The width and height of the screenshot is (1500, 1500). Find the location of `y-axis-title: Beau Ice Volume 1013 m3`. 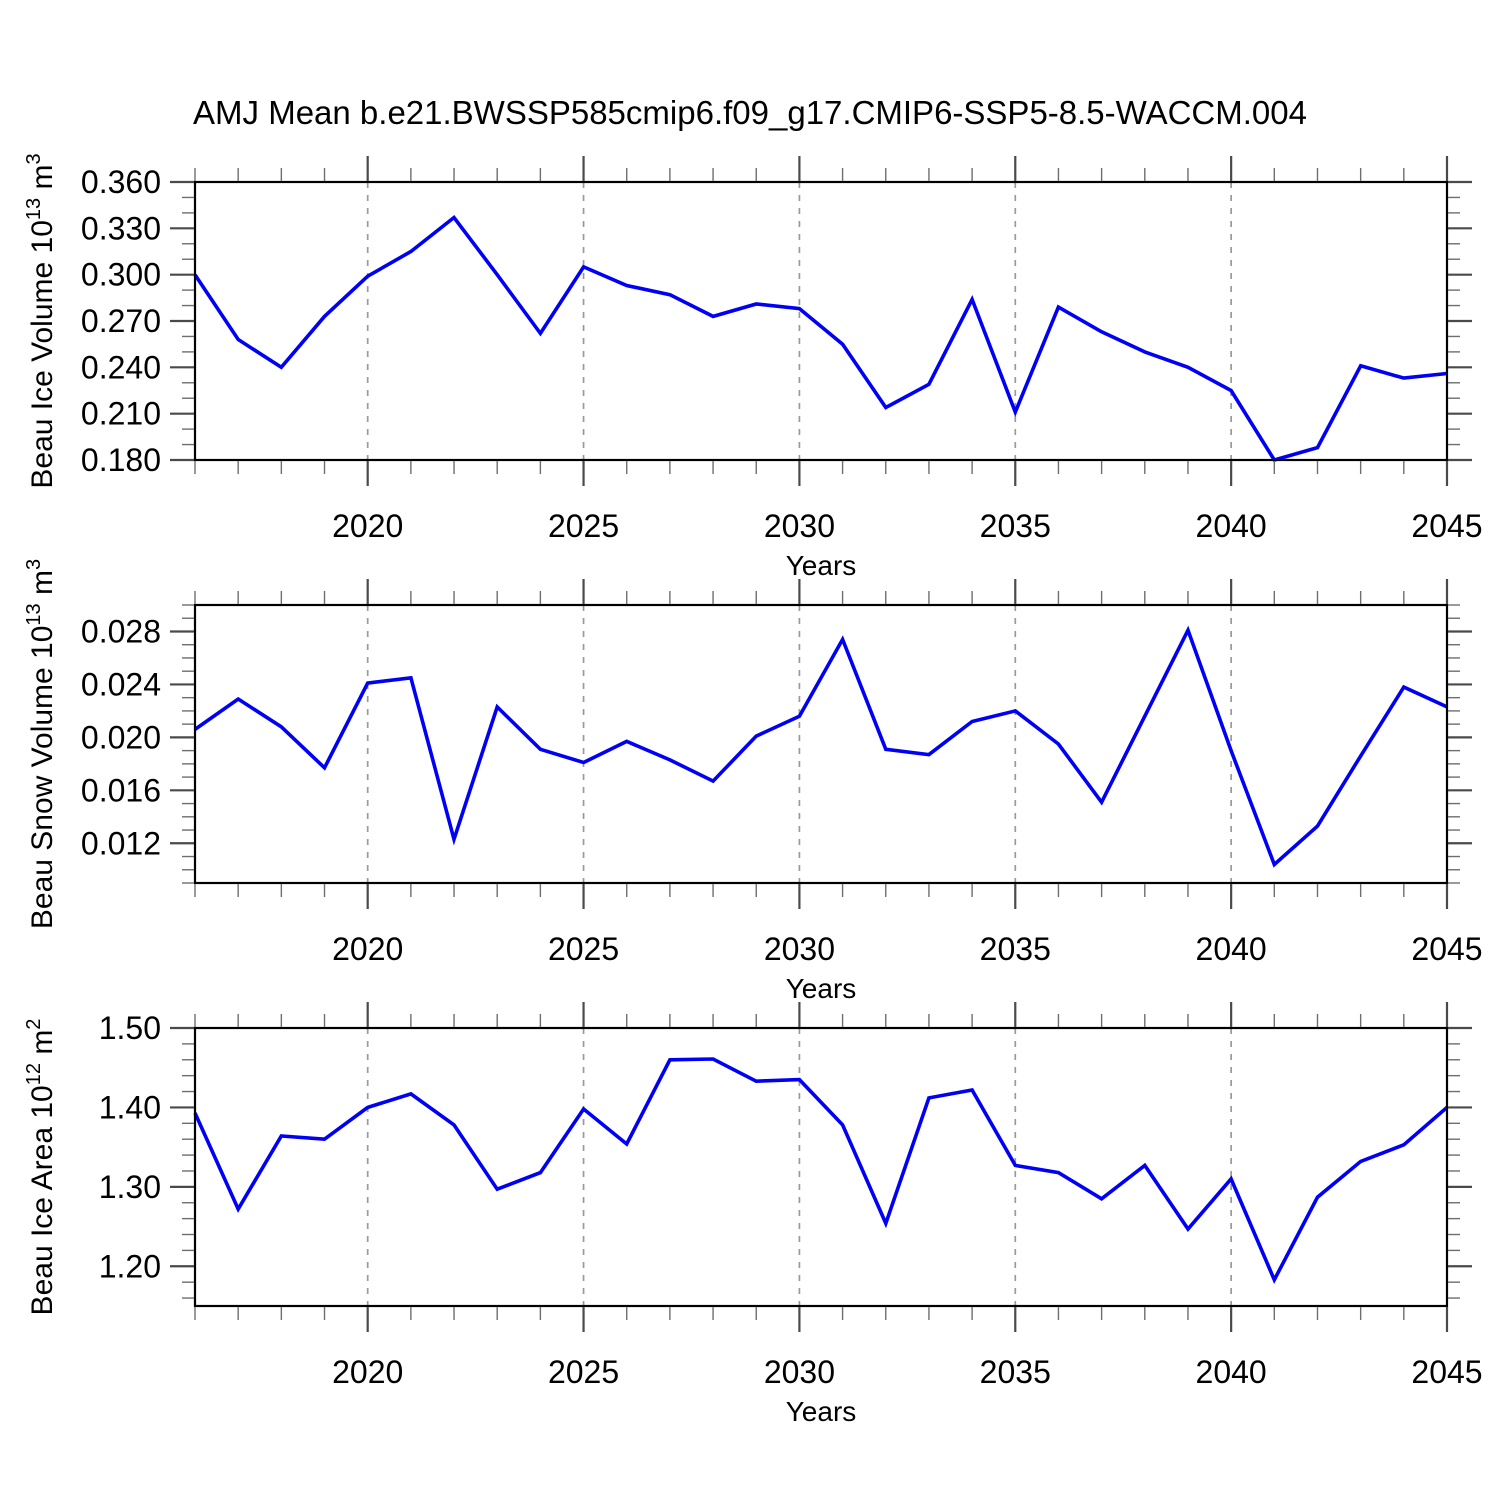

y-axis-title: Beau Ice Volume 1013 m3 is located at coordinates (41, 320).